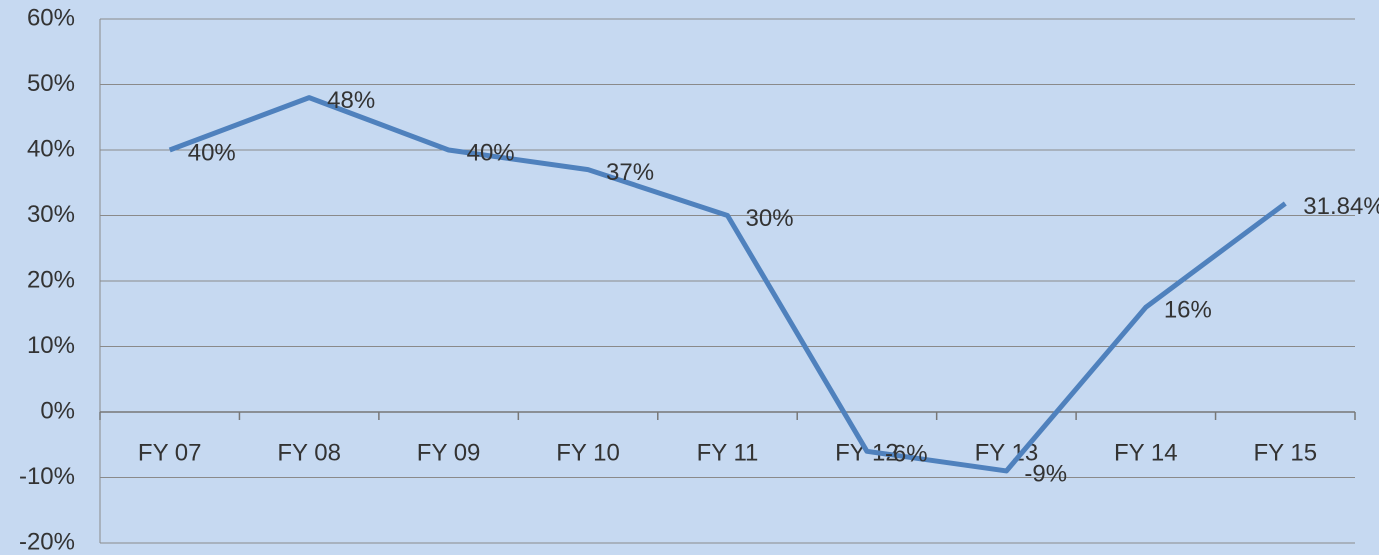  Describe the element at coordinates (47, 476) in the screenshot. I see `y-tick-label: -10%` at that location.